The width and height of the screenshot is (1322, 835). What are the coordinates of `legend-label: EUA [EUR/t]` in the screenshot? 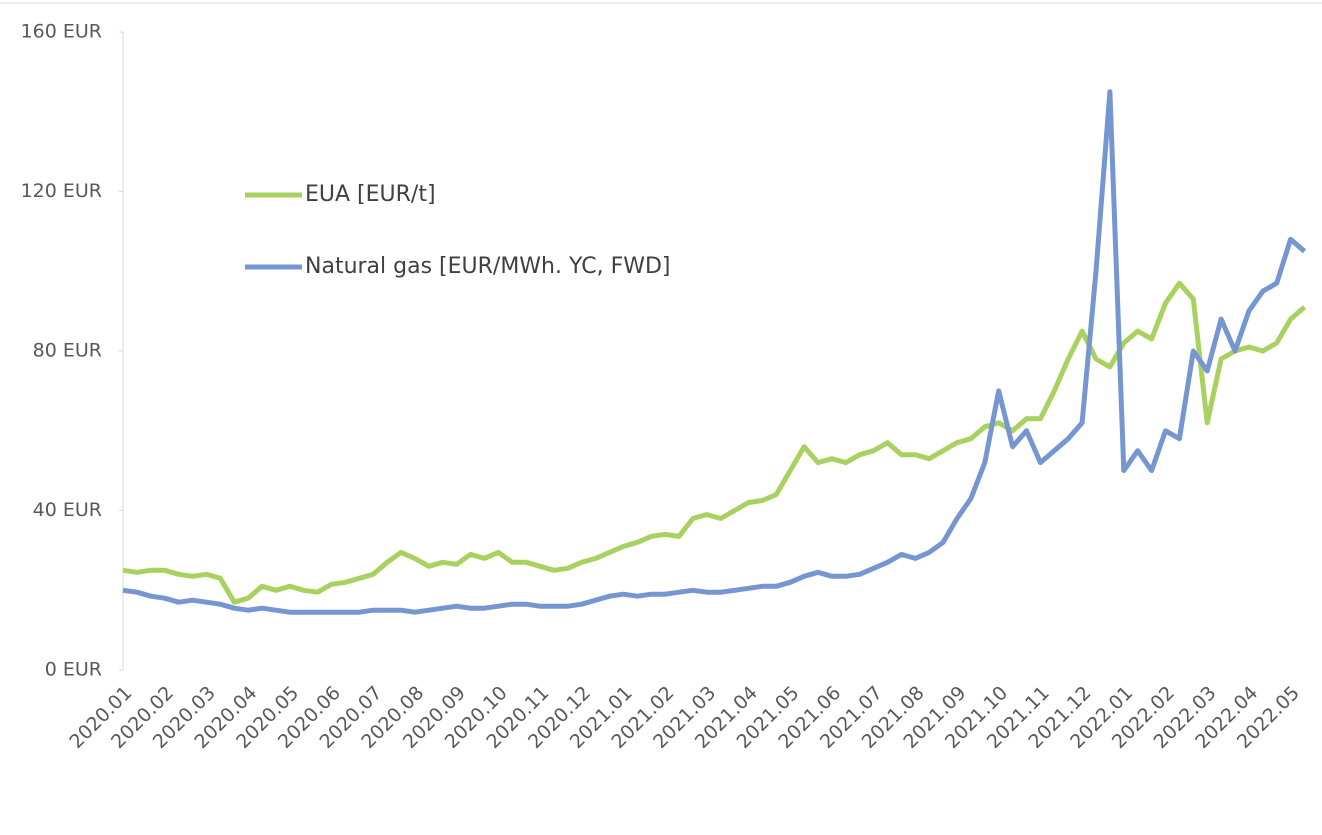 It's located at (370, 194).